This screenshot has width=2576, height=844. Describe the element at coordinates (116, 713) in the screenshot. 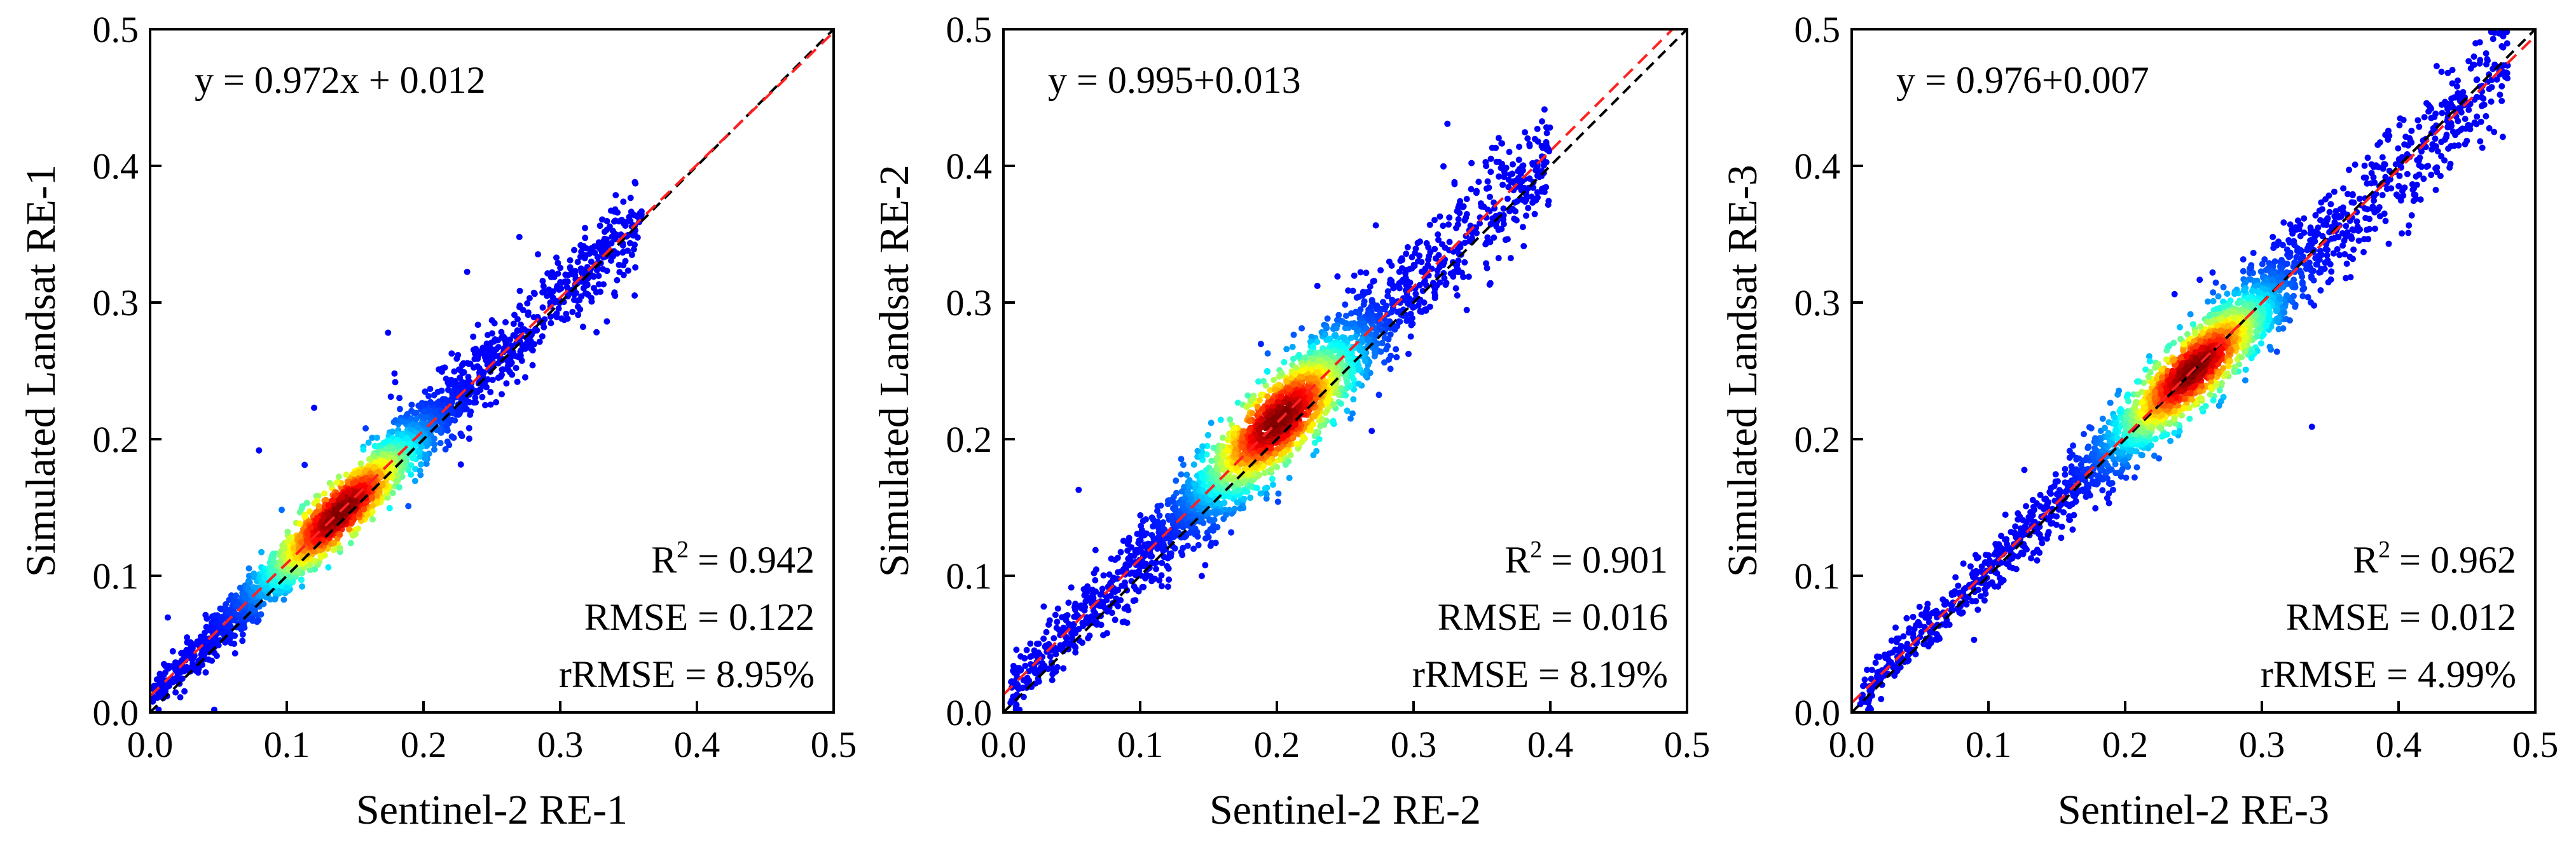

I see `y-tick-label: 0.0` at that location.